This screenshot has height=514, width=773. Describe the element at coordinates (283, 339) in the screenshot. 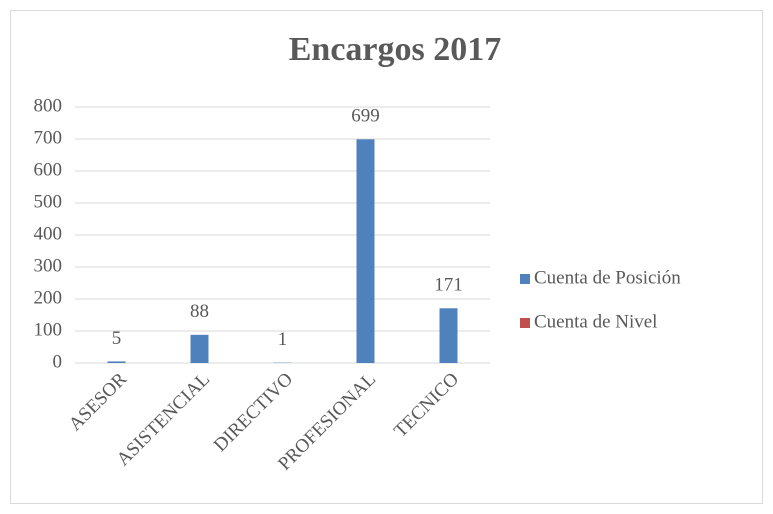

I see `data-label: 1` at that location.